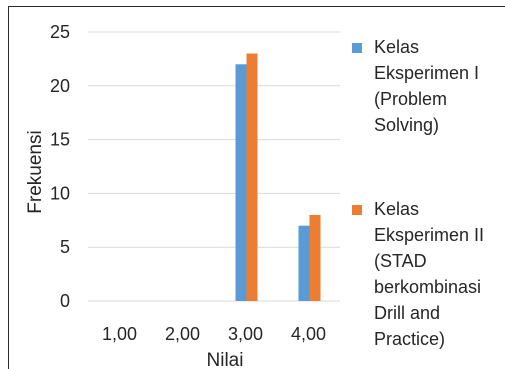 The height and width of the screenshot is (369, 505). What do you see at coordinates (308, 334) in the screenshot?
I see `x-tick-label: 4,00` at bounding box center [308, 334].